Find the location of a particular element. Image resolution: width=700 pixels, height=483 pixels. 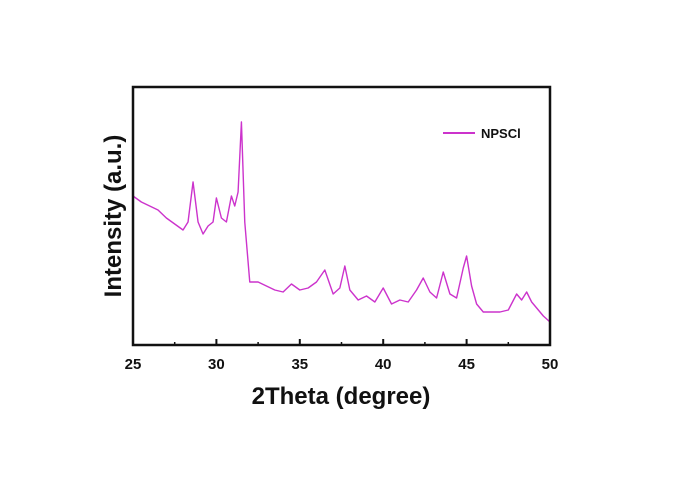

legend-label: NPSCl is located at coordinates (501, 133).